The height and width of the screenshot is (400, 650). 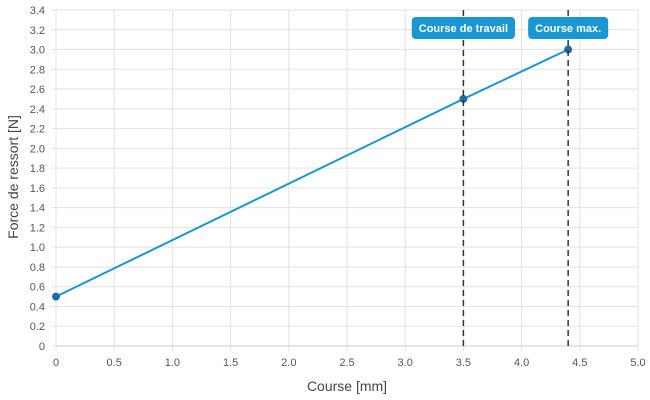 What do you see at coordinates (37, 307) in the screenshot?
I see `y-tick-label: 0.4` at bounding box center [37, 307].